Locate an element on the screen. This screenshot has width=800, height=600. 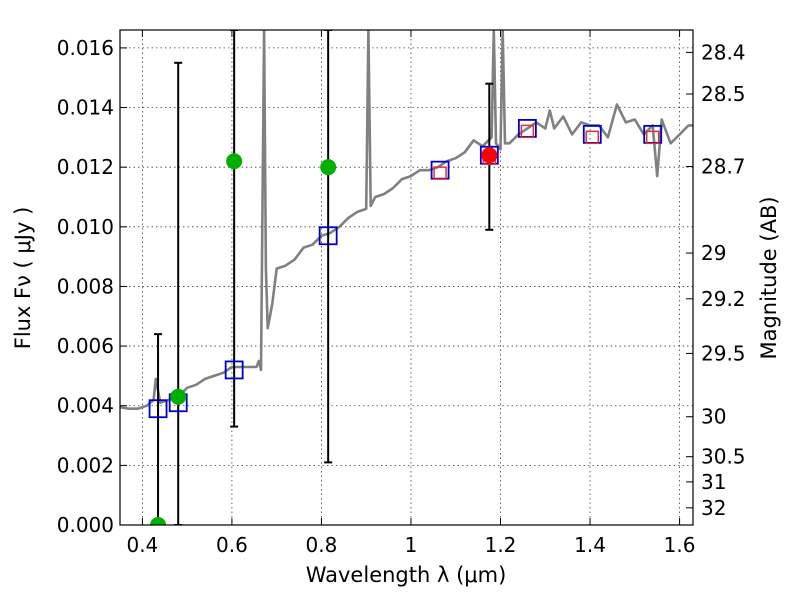
y2-tick-label: 30 is located at coordinates (713, 417).